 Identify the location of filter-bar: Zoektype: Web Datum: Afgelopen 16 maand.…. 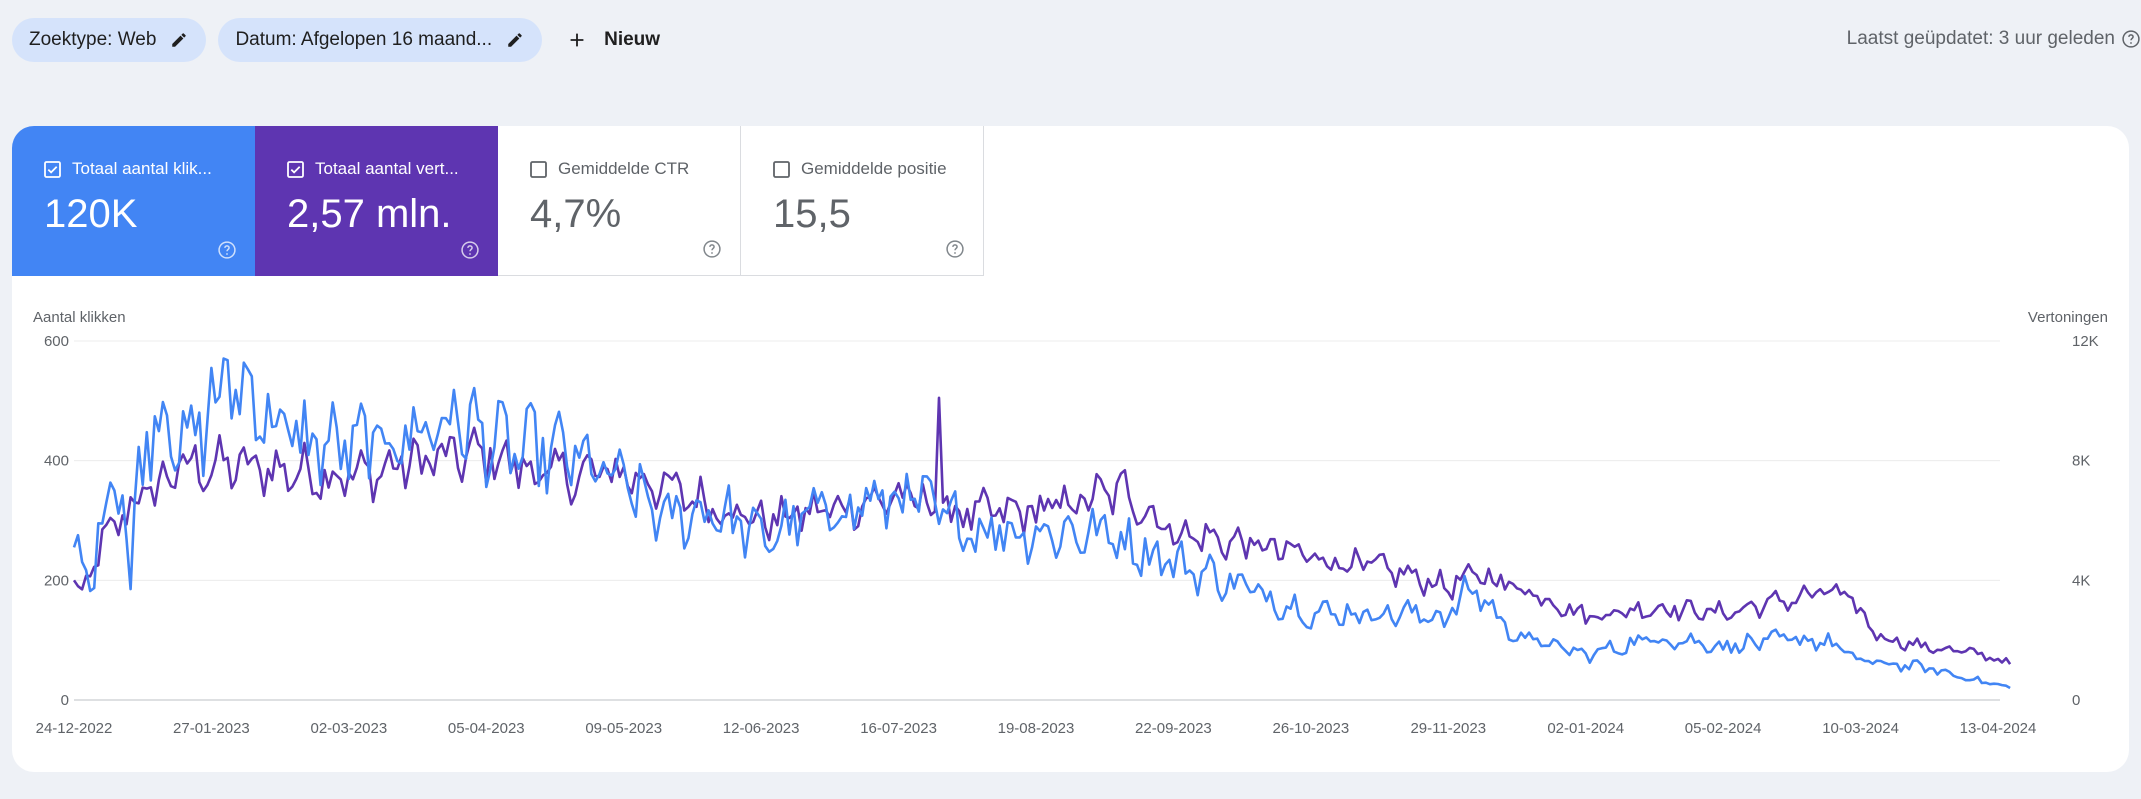
(342, 40).